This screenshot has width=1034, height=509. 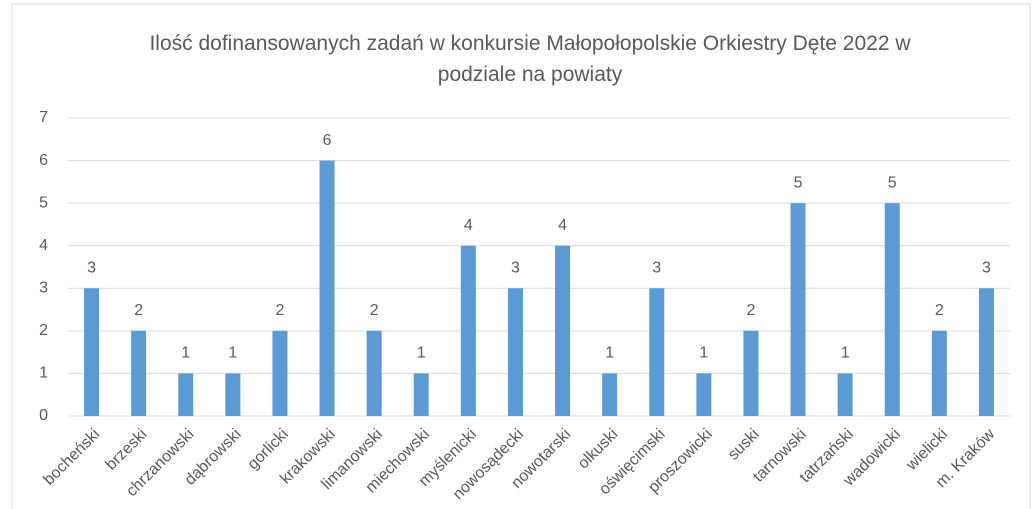 What do you see at coordinates (43, 117) in the screenshot?
I see `y-tick-label: 7` at bounding box center [43, 117].